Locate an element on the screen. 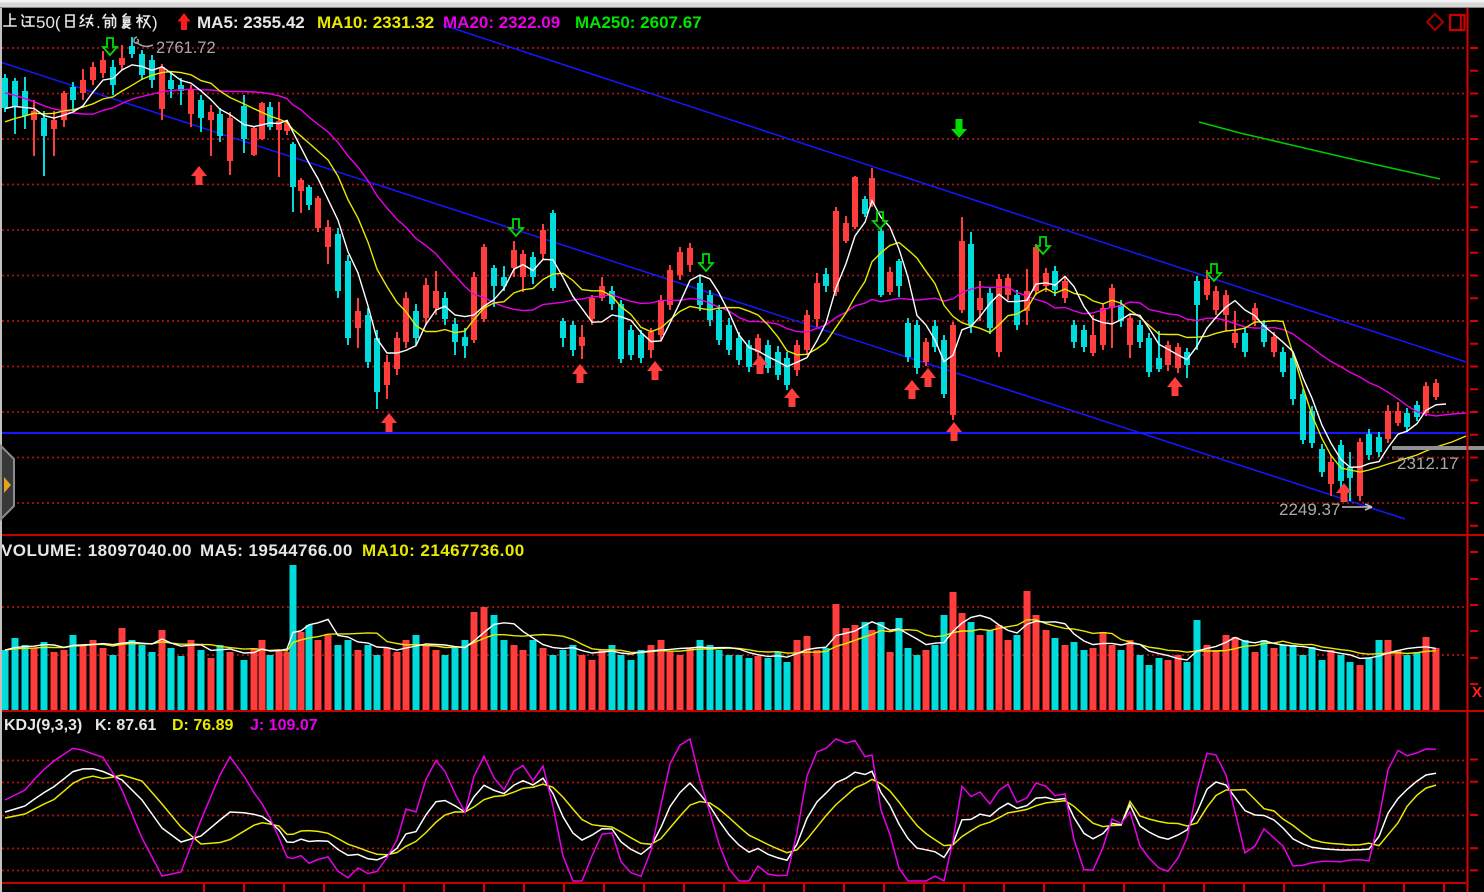 Image resolution: width=1484 pixels, height=892 pixels. svg-text: KDJ(9,3,3) is located at coordinates (43, 725).